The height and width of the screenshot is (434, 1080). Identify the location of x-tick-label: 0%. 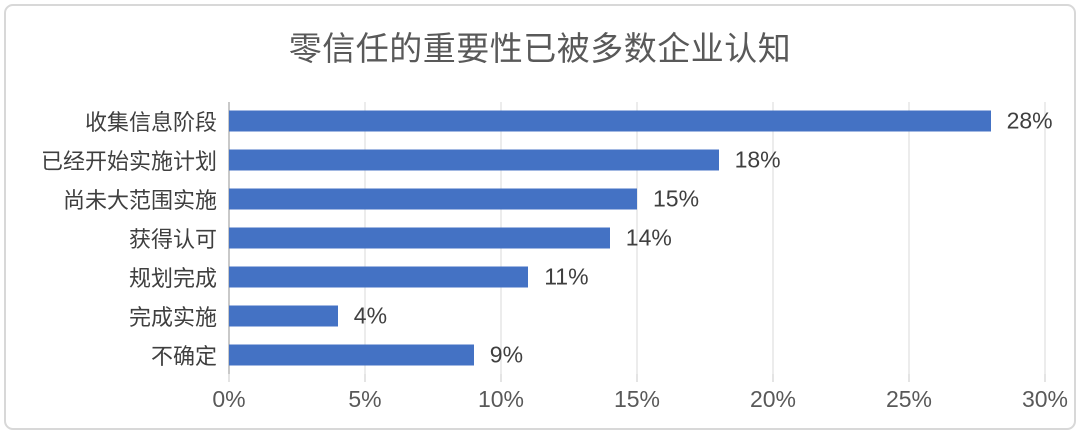
(229, 399).